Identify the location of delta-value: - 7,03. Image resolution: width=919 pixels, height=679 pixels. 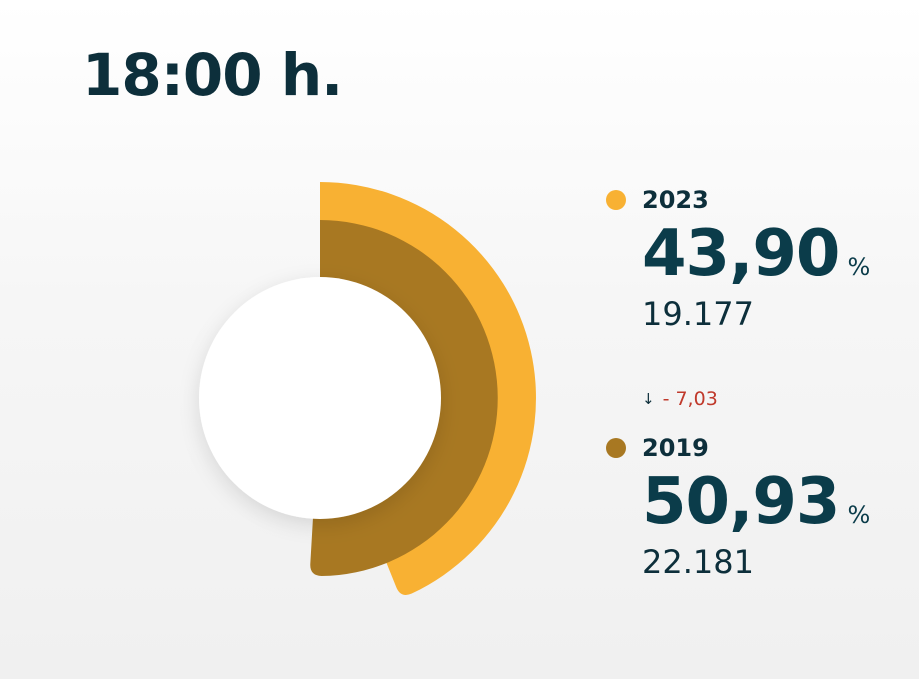
(690, 399).